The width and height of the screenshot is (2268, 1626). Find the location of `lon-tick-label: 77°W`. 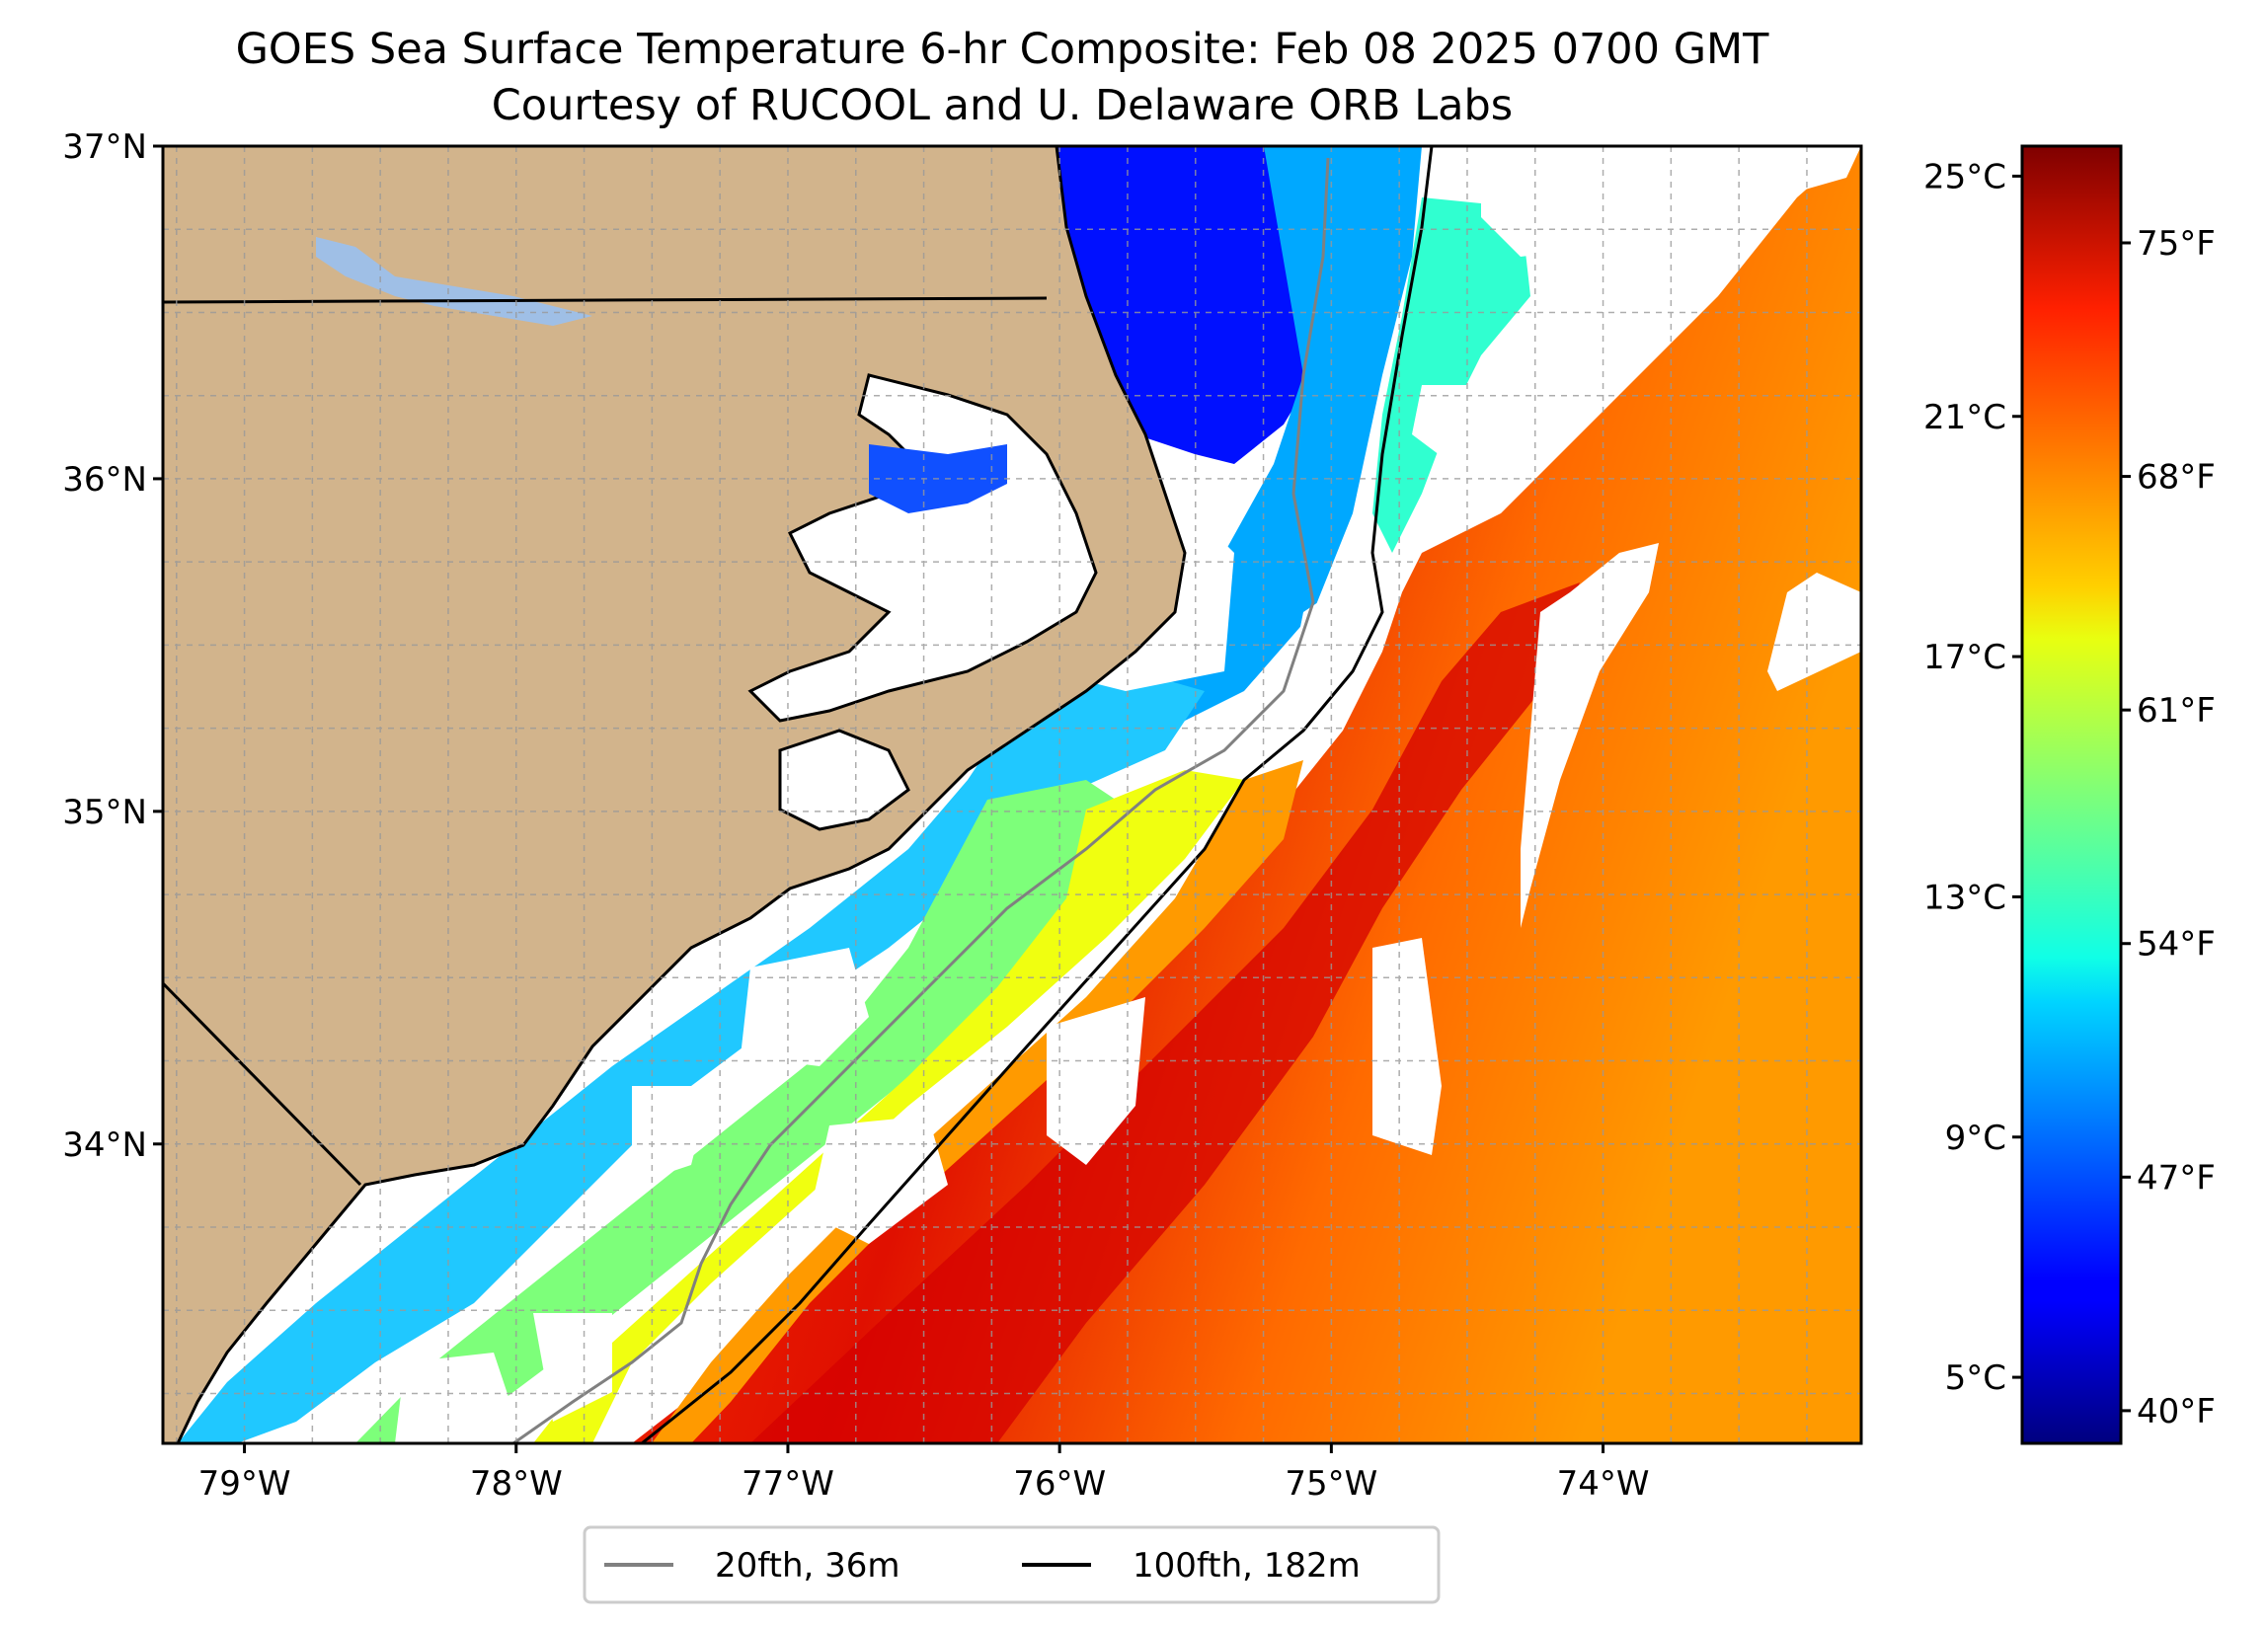

lon-tick-label: 77°W is located at coordinates (788, 1484).